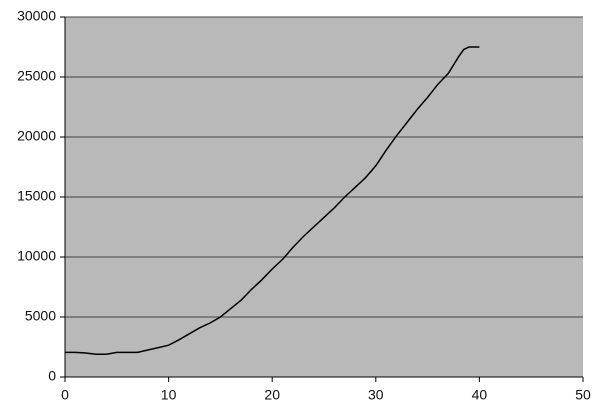 The image size is (600, 412). Describe the element at coordinates (480, 395) in the screenshot. I see `x-tick-label: 40` at that location.